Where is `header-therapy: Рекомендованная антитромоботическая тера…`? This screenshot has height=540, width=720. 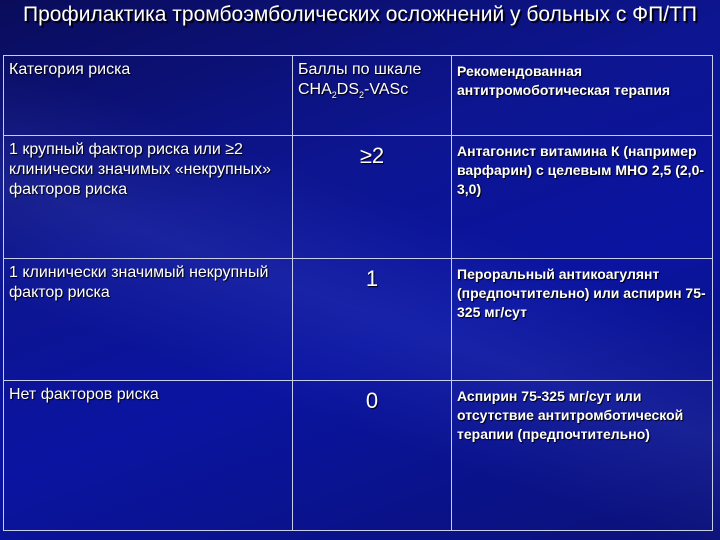 header-therapy: Рекомендованная антитромоботическая тера… is located at coordinates (582, 95).